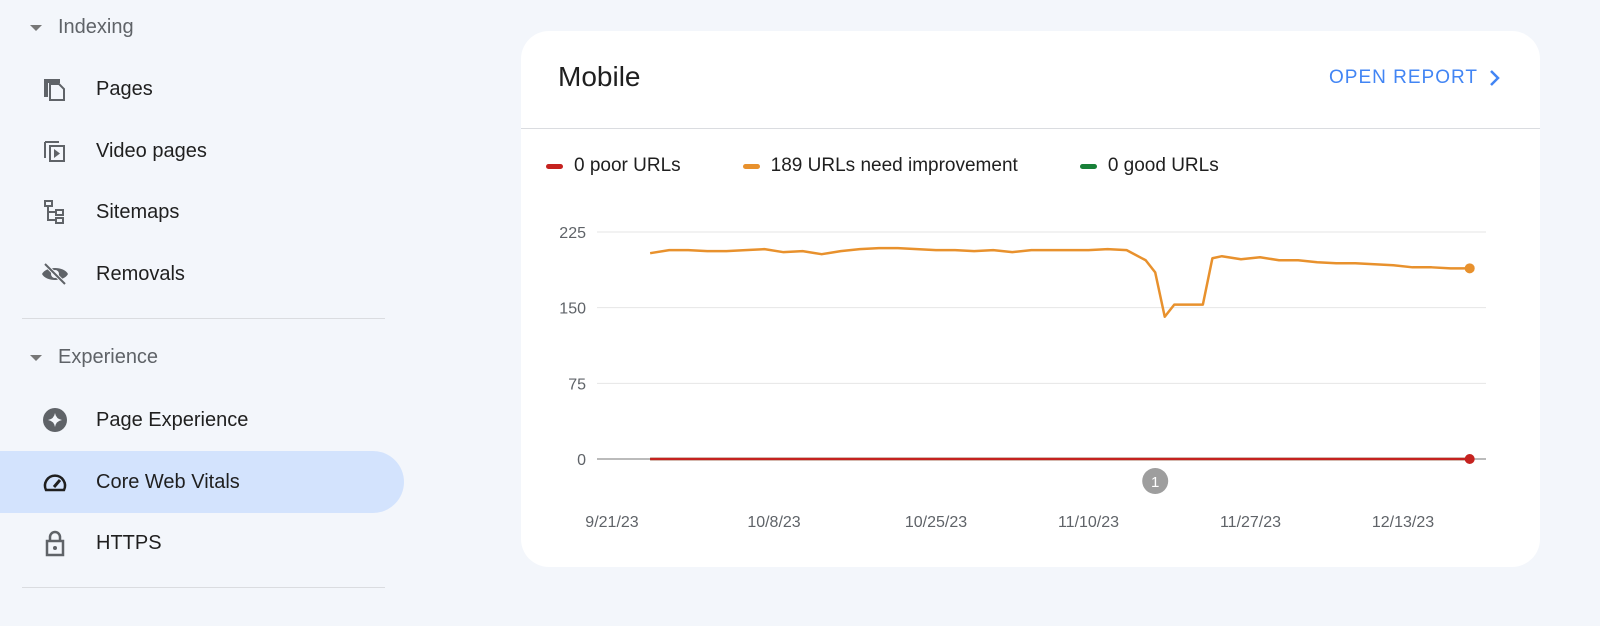 Image resolution: width=1600 pixels, height=626 pixels. What do you see at coordinates (54, 90) in the screenshot?
I see `pages-icon` at bounding box center [54, 90].